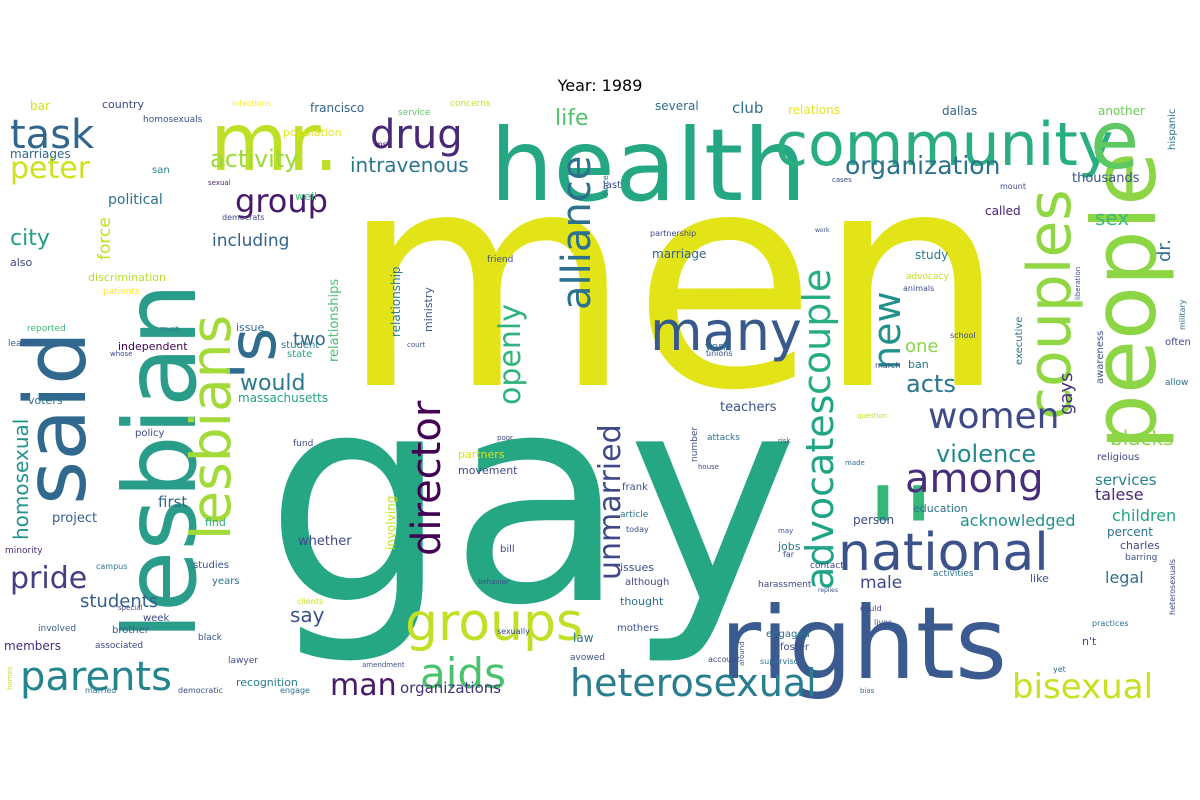 Image resolution: width=1200 pixels, height=800 pixels. What do you see at coordinates (944, 145) in the screenshot?
I see `cloud-word: community` at bounding box center [944, 145].